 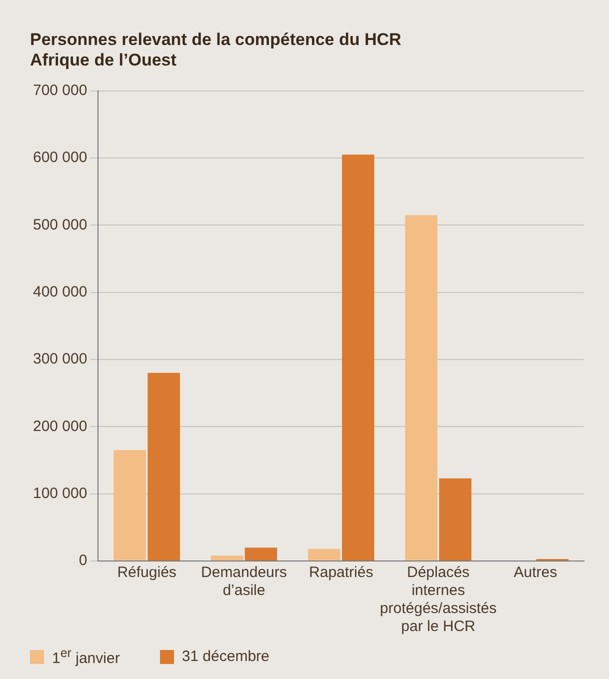 What do you see at coordinates (438, 600) in the screenshot?
I see `x-tick-label: Déplacés internes protégés/assistés par le HCR` at bounding box center [438, 600].